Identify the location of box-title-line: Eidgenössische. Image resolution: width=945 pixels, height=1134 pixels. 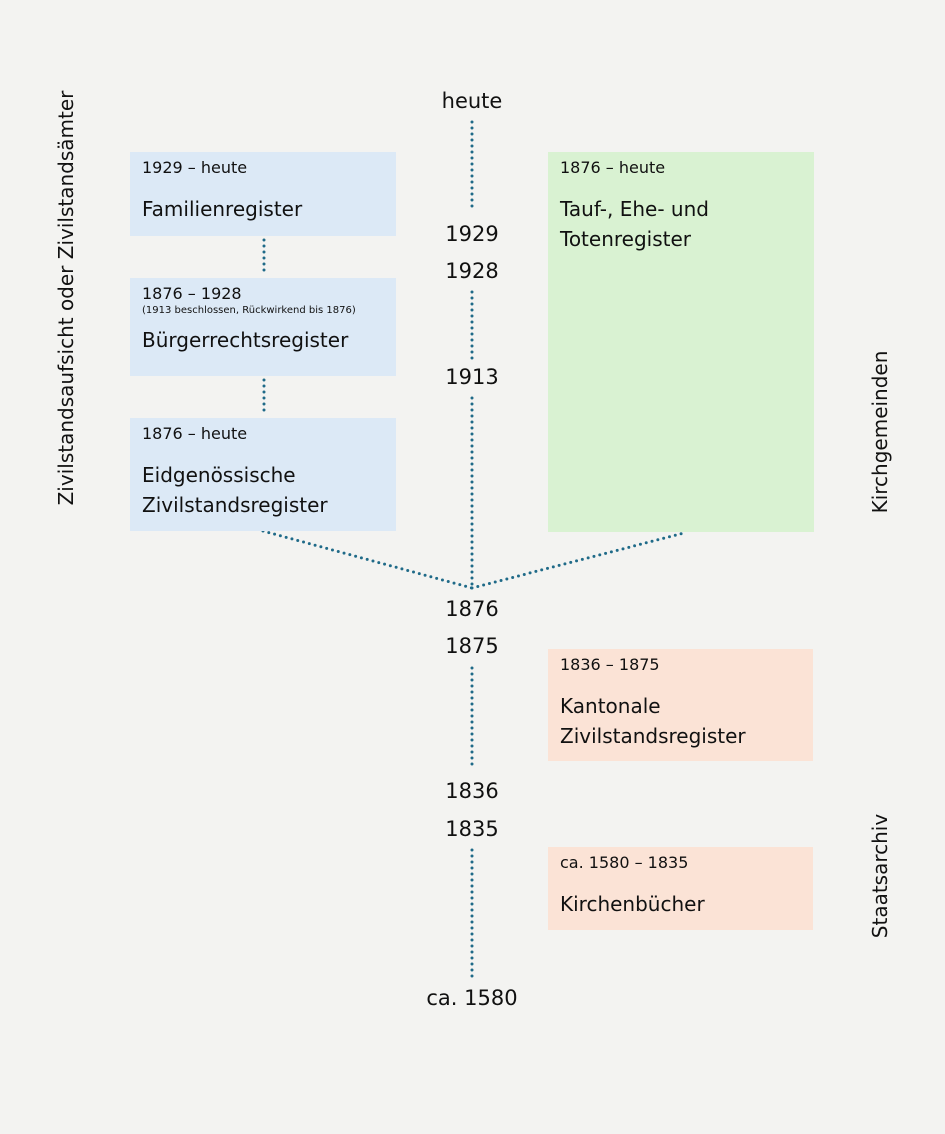
(219, 475).